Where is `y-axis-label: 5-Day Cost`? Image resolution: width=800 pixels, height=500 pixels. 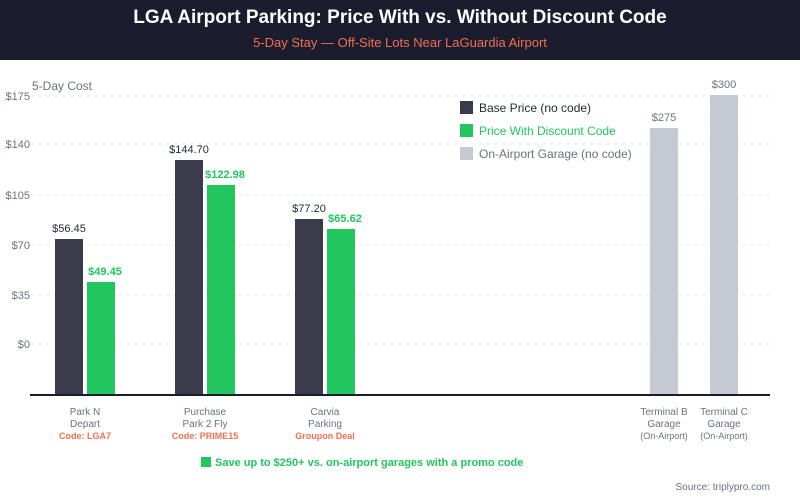 y-axis-label: 5-Day Cost is located at coordinates (62, 86).